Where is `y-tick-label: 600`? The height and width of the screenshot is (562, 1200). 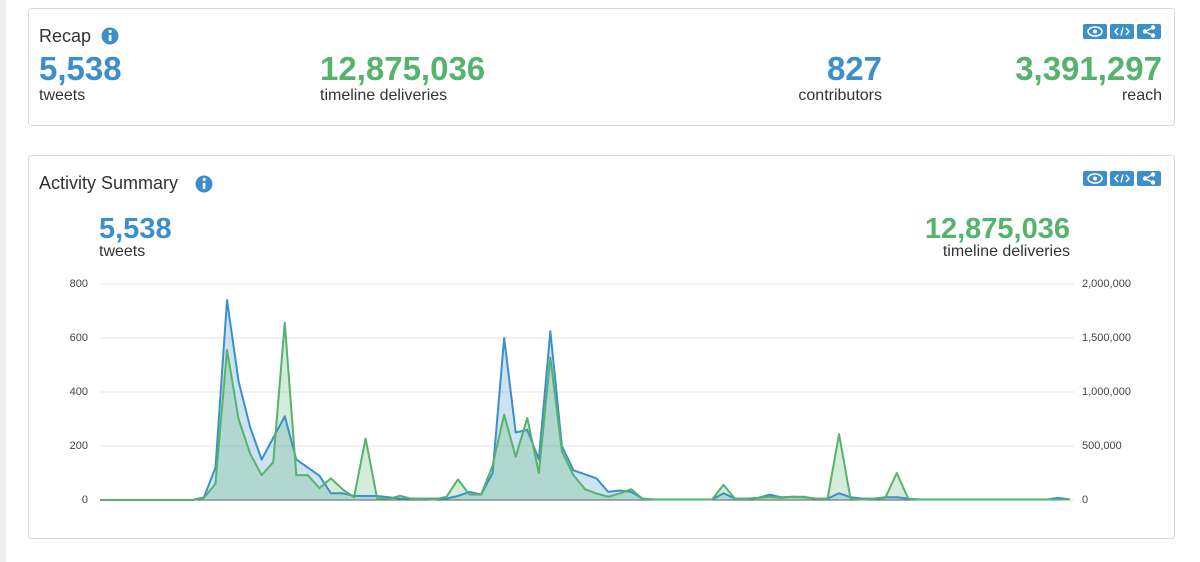 y-tick-label: 600 is located at coordinates (79, 338).